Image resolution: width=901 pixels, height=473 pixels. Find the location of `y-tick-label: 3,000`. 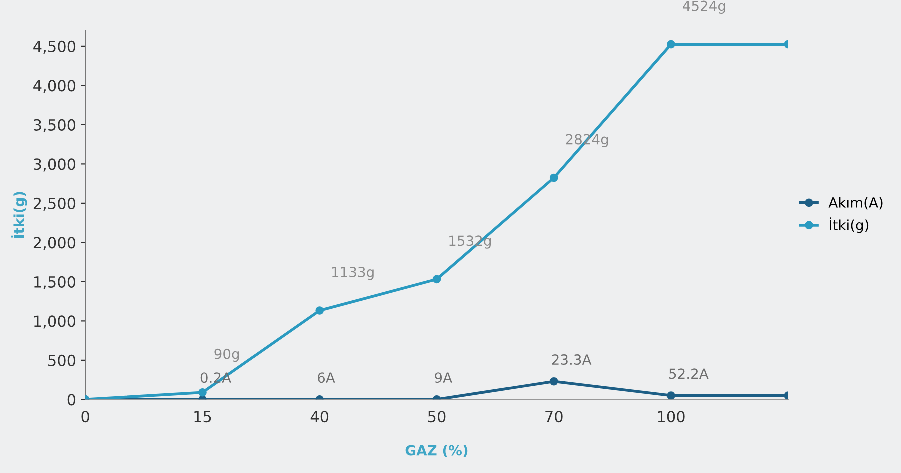

y-tick-label: 3,000 is located at coordinates (55, 165).